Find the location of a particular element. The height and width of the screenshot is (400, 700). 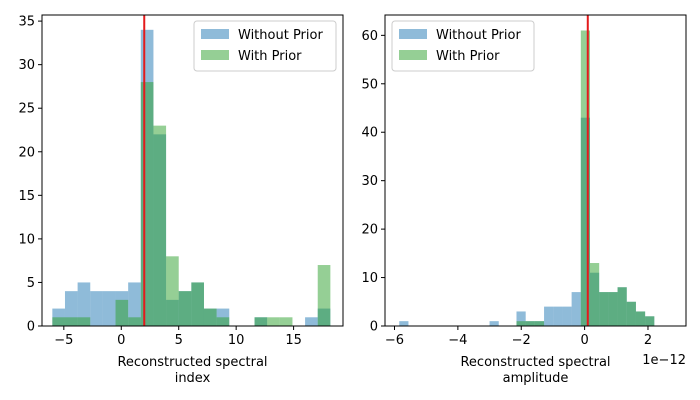

y-tick-label: 60 is located at coordinates (369, 36).